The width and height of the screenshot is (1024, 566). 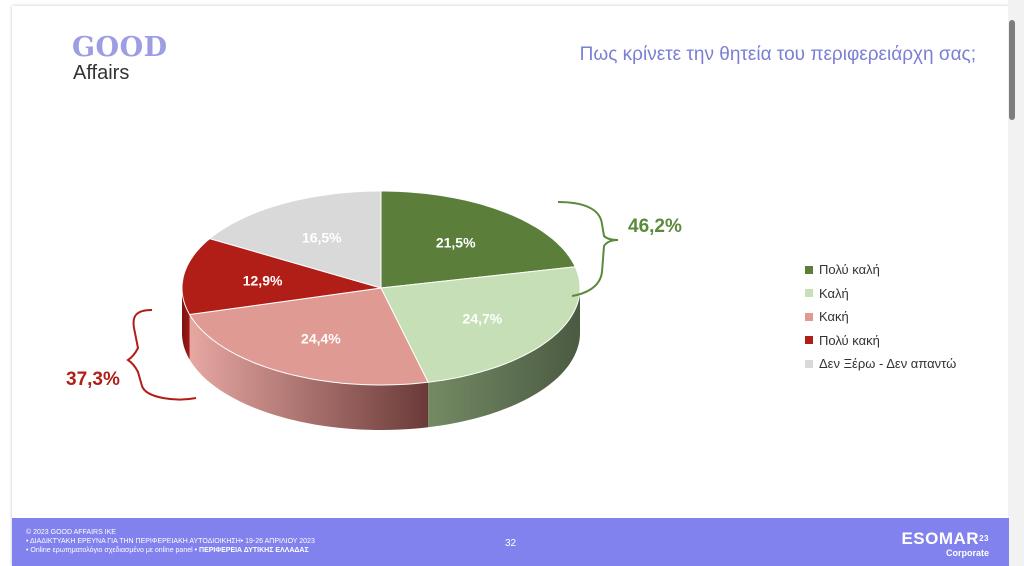 I want to click on footer-copyright: © 2023 GOOD AFFAIRS IKE, so click(x=71, y=532).